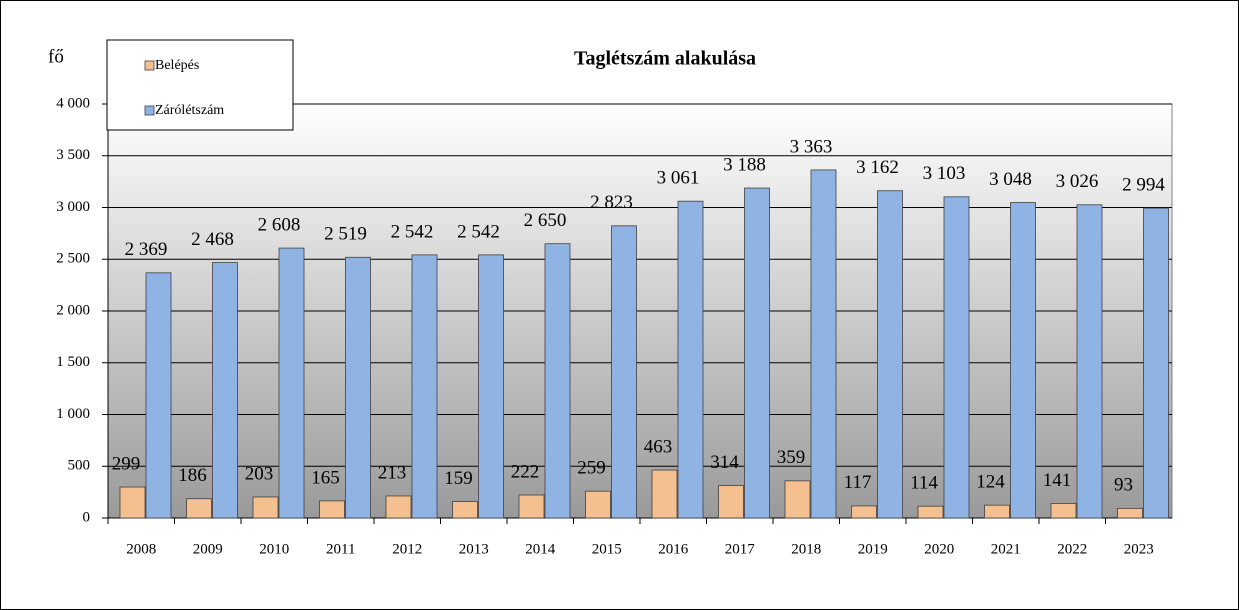 The height and width of the screenshot is (610, 1239). What do you see at coordinates (939, 549) in the screenshot?
I see `x-tick-label: 2020` at bounding box center [939, 549].